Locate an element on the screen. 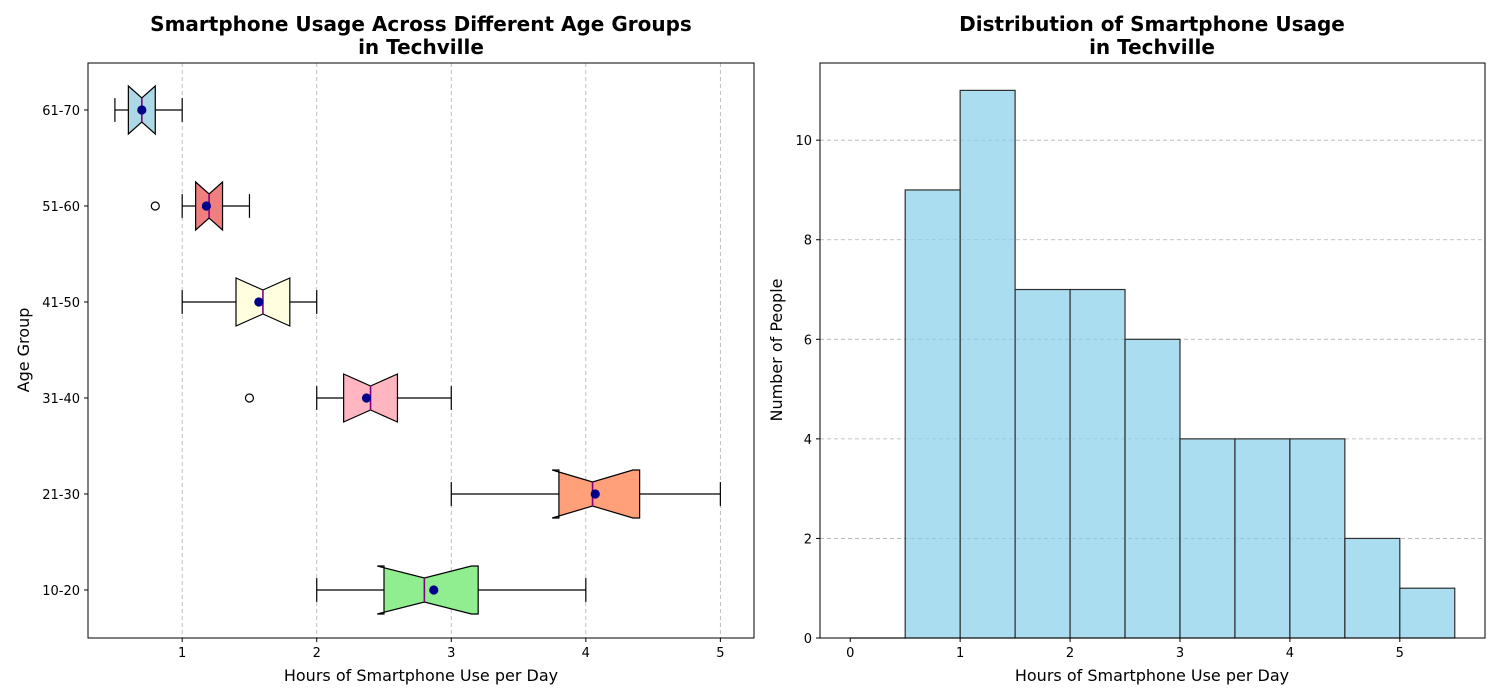  histogram-y-tick-label: 0 is located at coordinates (808, 639).